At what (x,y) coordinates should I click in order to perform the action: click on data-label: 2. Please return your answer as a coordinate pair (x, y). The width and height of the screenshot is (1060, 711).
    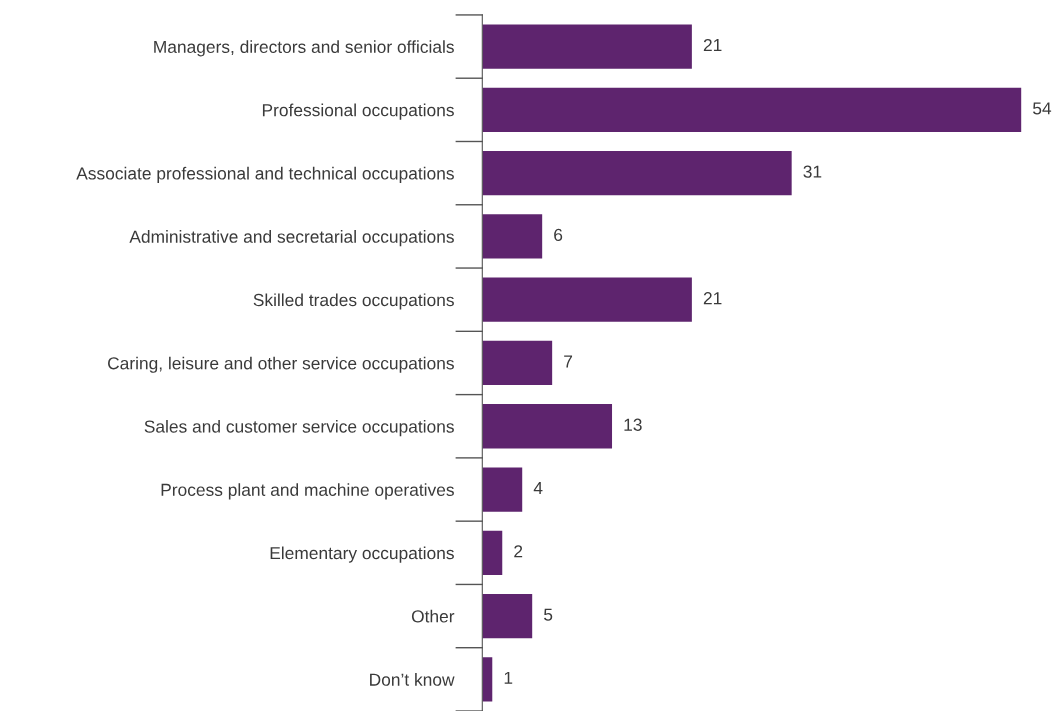
    Looking at the image, I should click on (518, 551).